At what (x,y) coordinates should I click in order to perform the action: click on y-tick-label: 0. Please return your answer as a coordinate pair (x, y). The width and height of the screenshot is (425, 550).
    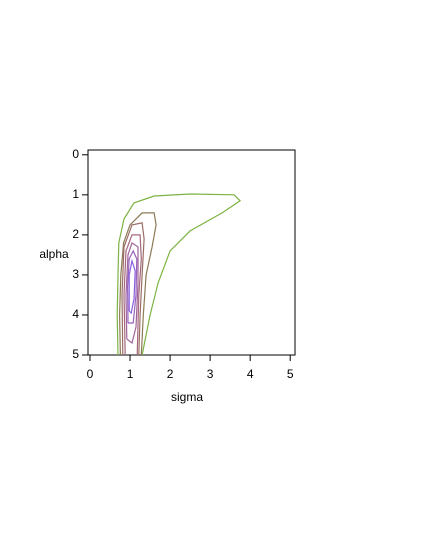
    Looking at the image, I should click on (75, 154).